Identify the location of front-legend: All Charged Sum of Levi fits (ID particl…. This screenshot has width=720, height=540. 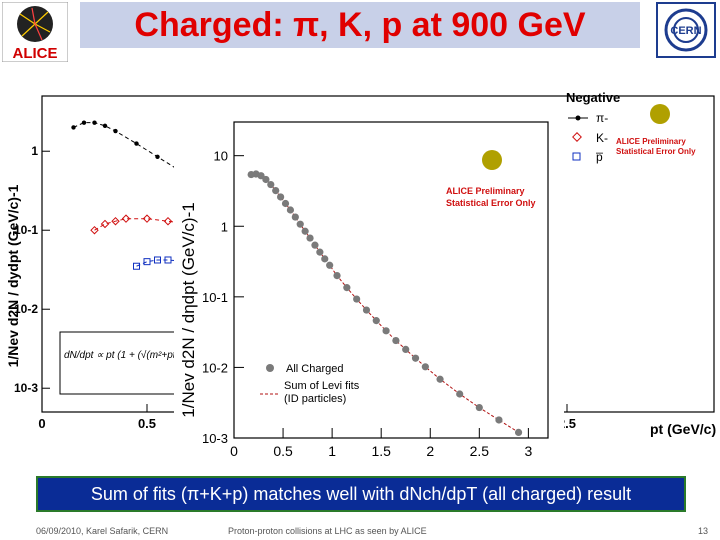
(310, 384).